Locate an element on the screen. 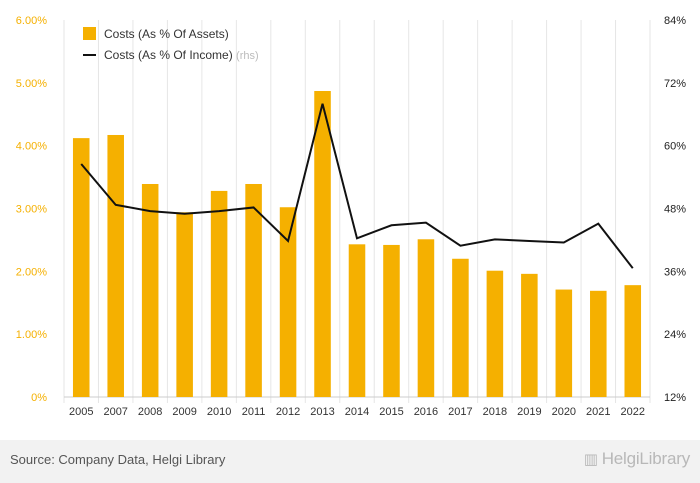  left-axis-tick: 1.00% is located at coordinates (31, 335).